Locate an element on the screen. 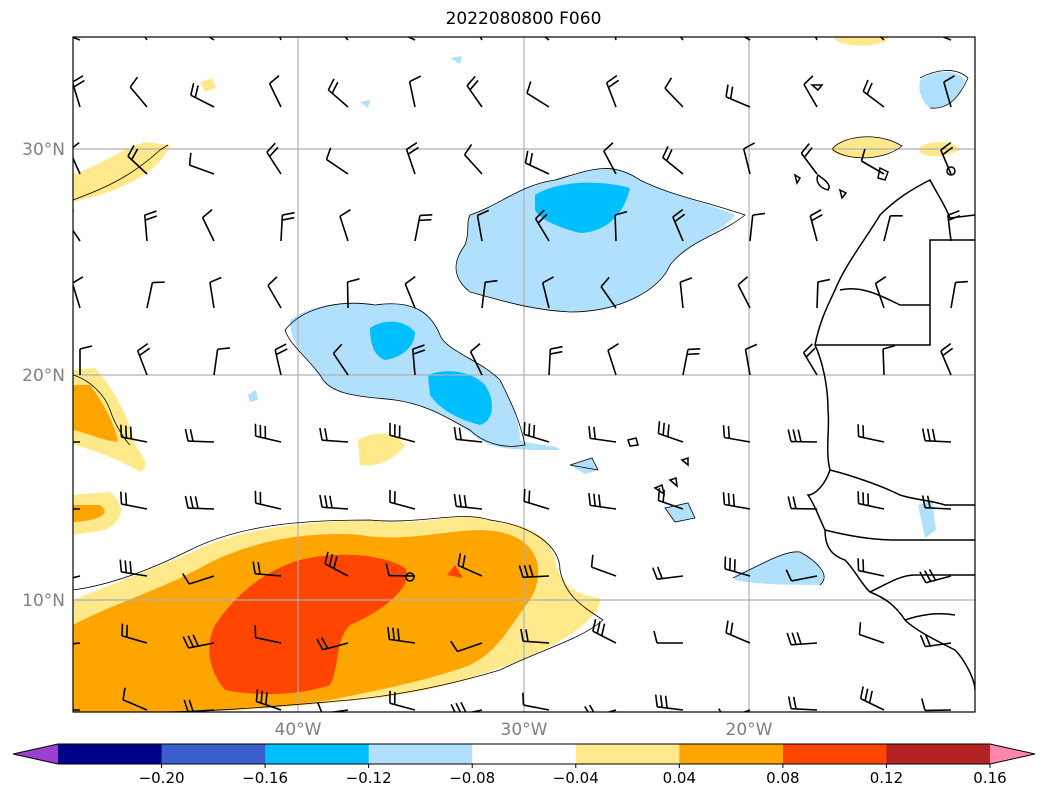 The image size is (1047, 803). lat-tick-labels: 30°N 20°N 10°N is located at coordinates (43, 375).